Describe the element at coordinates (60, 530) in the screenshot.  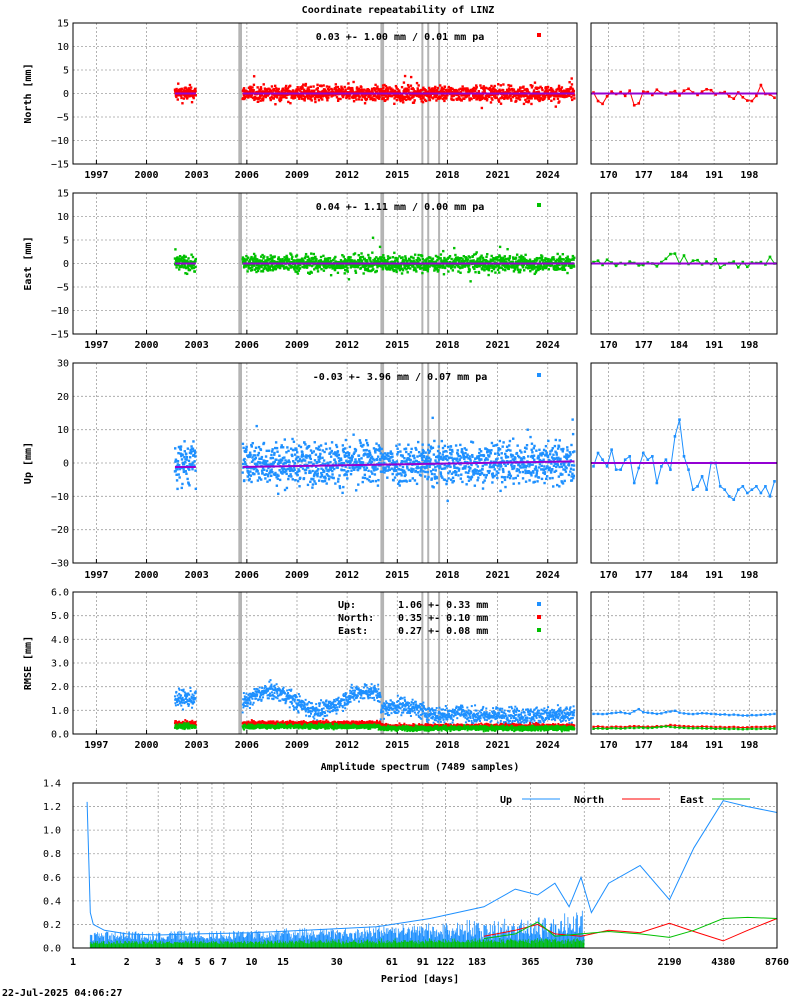
I see `y-tick-label: −20` at that location.